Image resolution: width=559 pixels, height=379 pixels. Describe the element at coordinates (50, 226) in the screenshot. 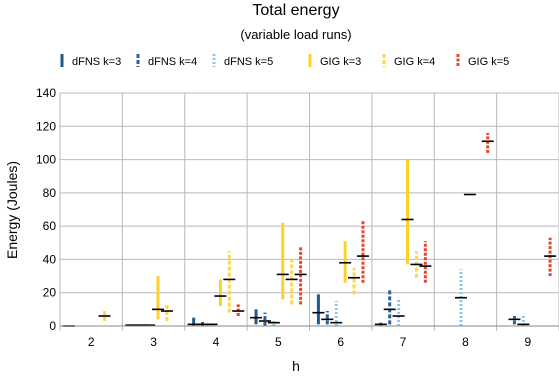

I see `y-tick-label: 60` at that location.